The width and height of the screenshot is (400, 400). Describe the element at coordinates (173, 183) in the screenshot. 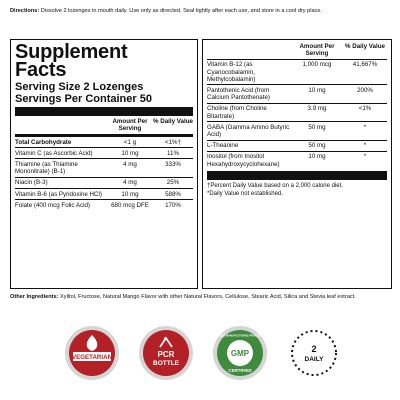

I see `nutrient-daily-value: 25%` at that location.